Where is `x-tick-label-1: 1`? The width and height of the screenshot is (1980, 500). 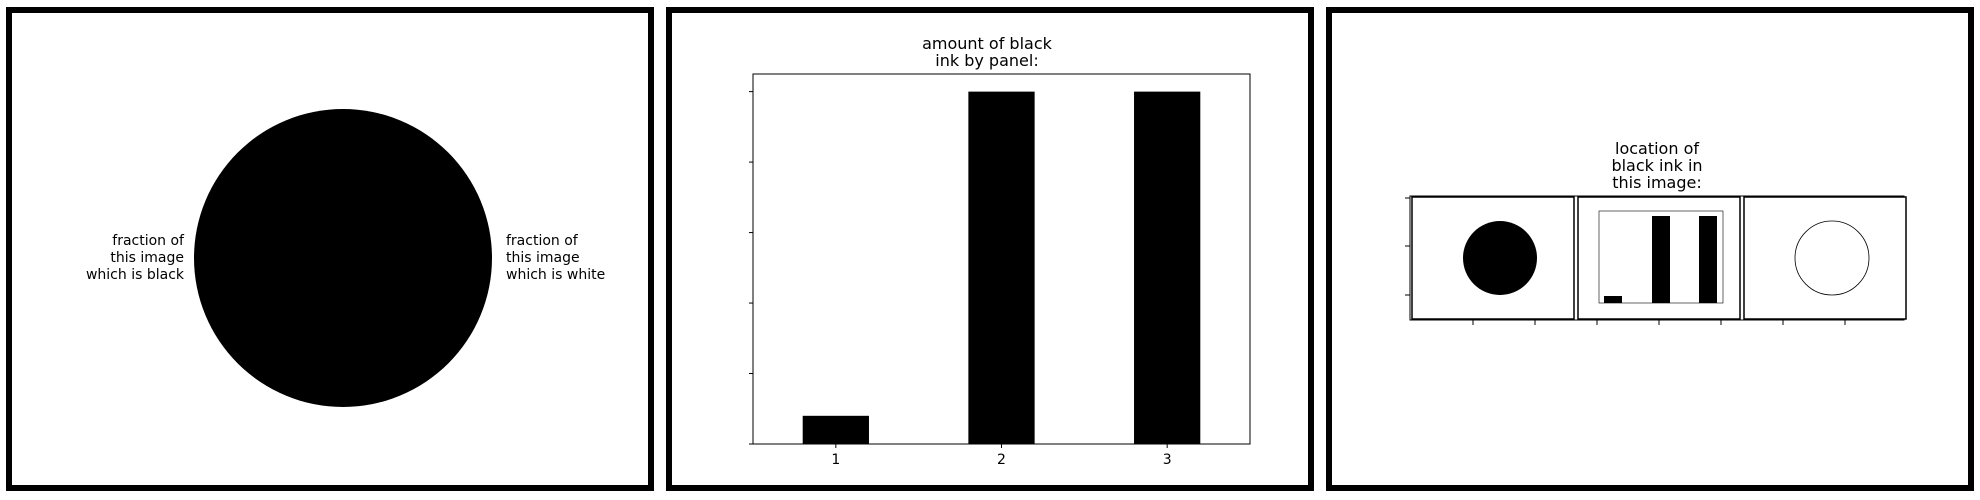
x-tick-label-1: 1 is located at coordinates (835, 460).